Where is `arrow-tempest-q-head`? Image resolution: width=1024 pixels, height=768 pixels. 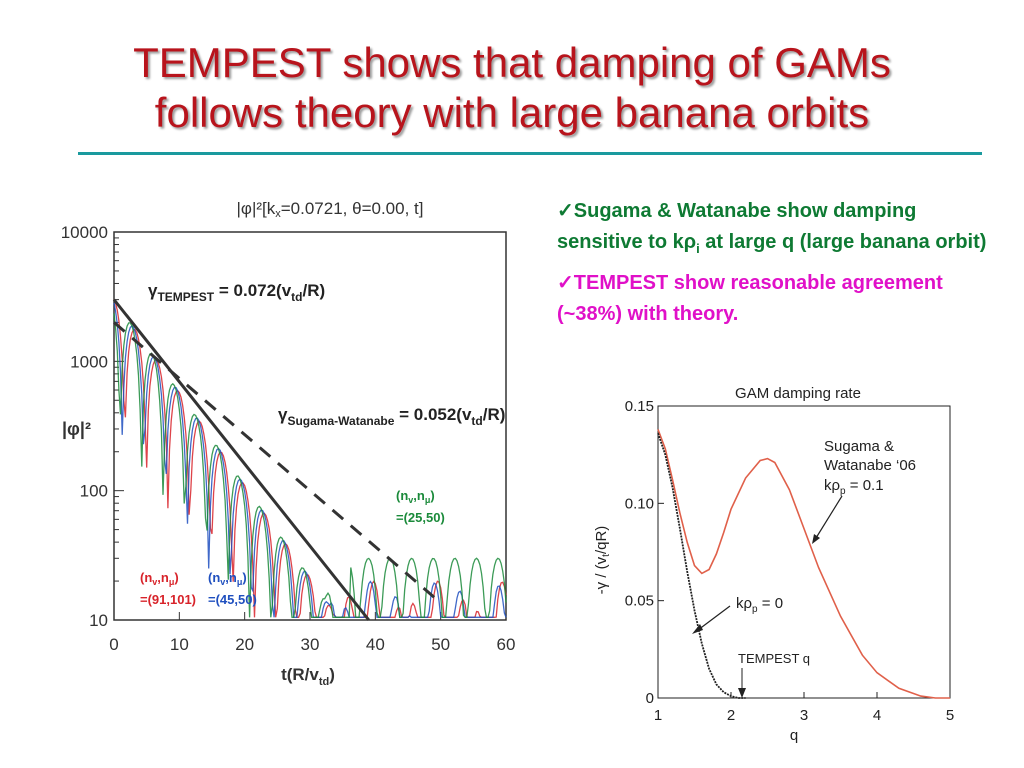 arrow-tempest-q-head is located at coordinates (742, 693).